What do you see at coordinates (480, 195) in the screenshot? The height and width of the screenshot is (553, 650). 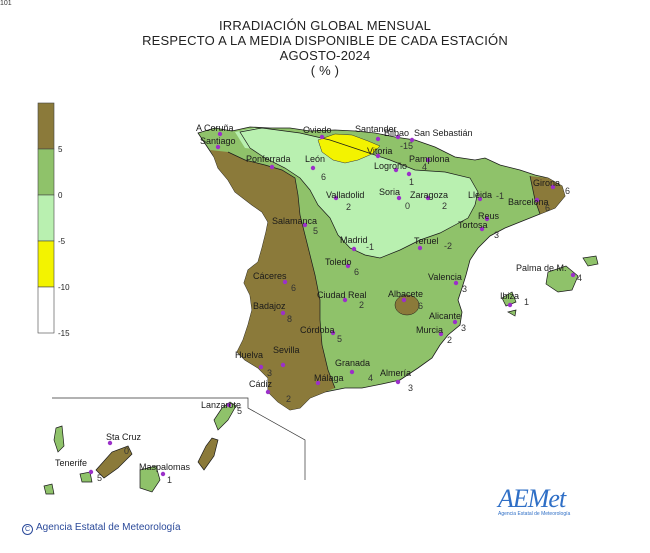 I see `station-name: Lleida` at bounding box center [480, 195].